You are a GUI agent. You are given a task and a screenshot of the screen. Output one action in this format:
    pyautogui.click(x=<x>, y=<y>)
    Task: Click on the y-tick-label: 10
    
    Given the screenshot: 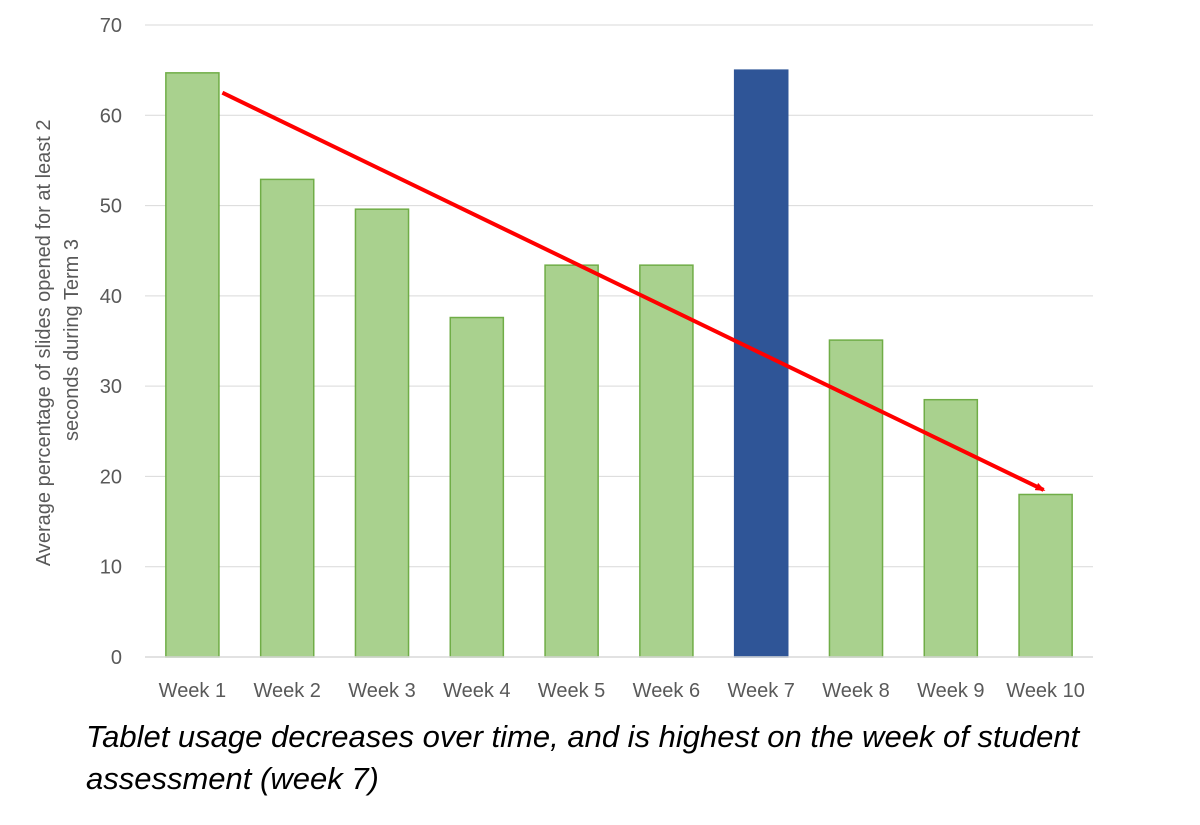 What is the action you would take?
    pyautogui.click(x=111, y=568)
    